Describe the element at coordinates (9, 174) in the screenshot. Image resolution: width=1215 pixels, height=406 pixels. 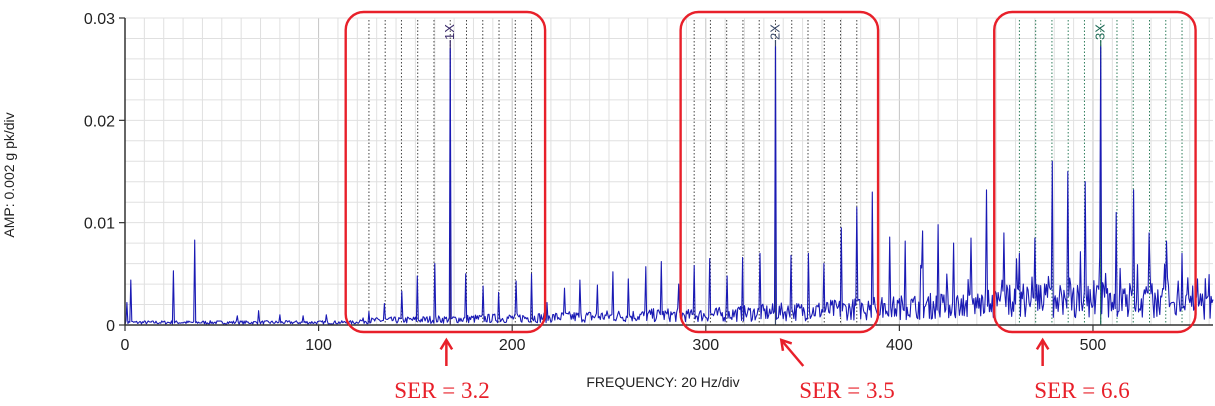
I see `y-axis-label: AMP: 0.002 g pk/div` at that location.